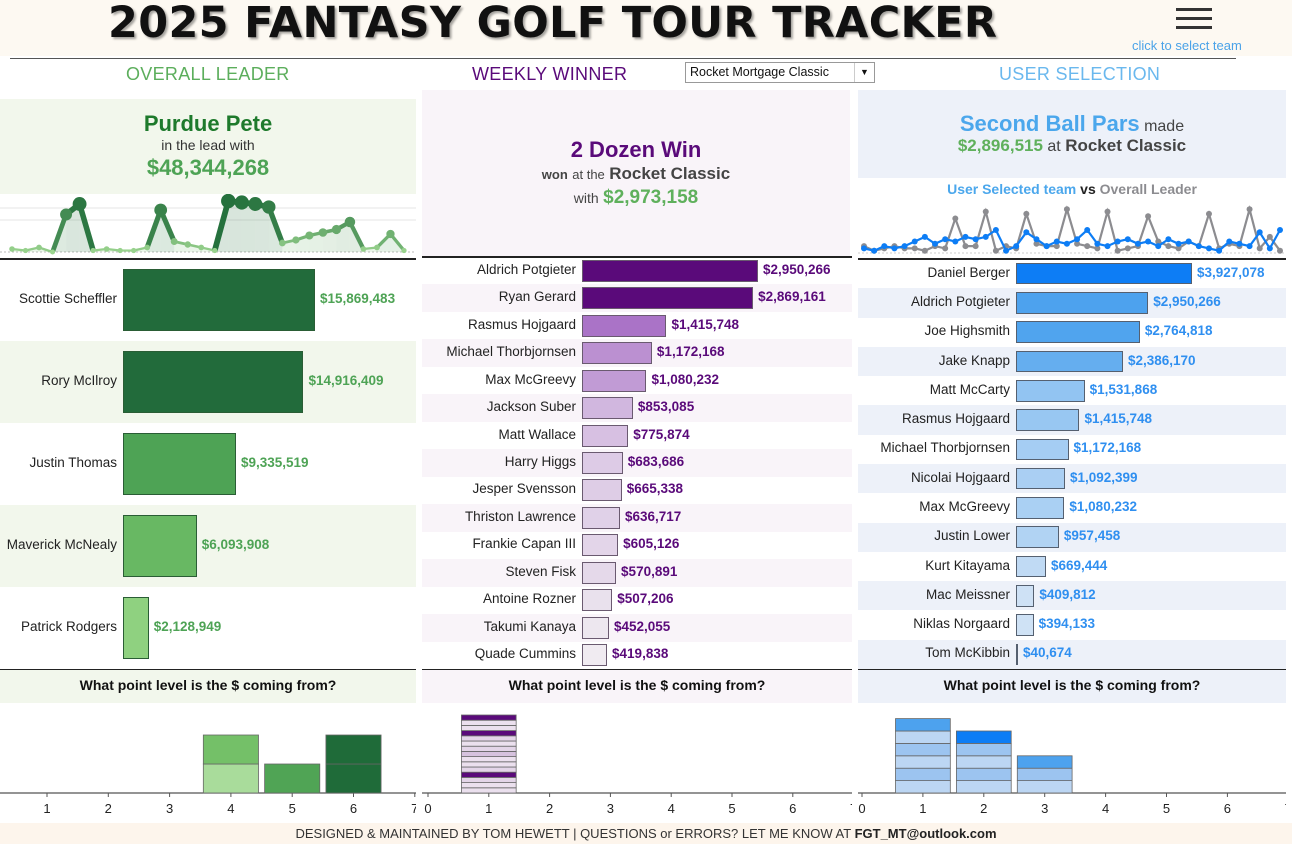 Image resolution: width=1292 pixels, height=844 pixels. I want to click on header-band, so click(646, 28).